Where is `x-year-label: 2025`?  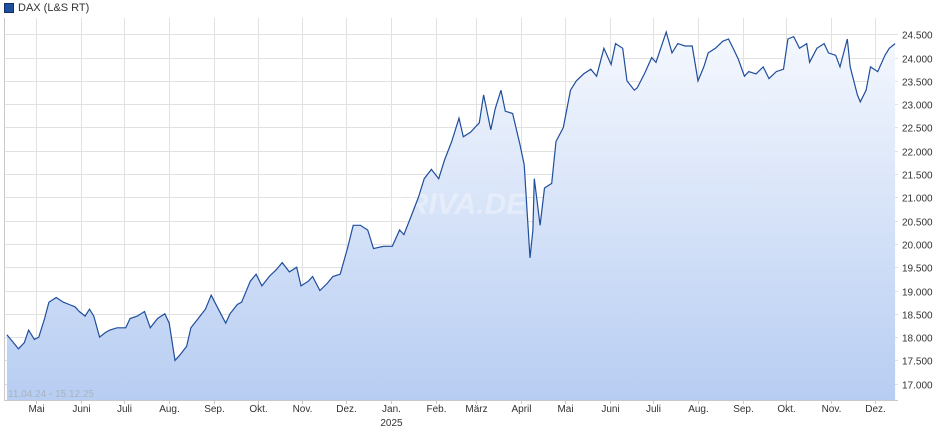 x-year-label: 2025 is located at coordinates (391, 423).